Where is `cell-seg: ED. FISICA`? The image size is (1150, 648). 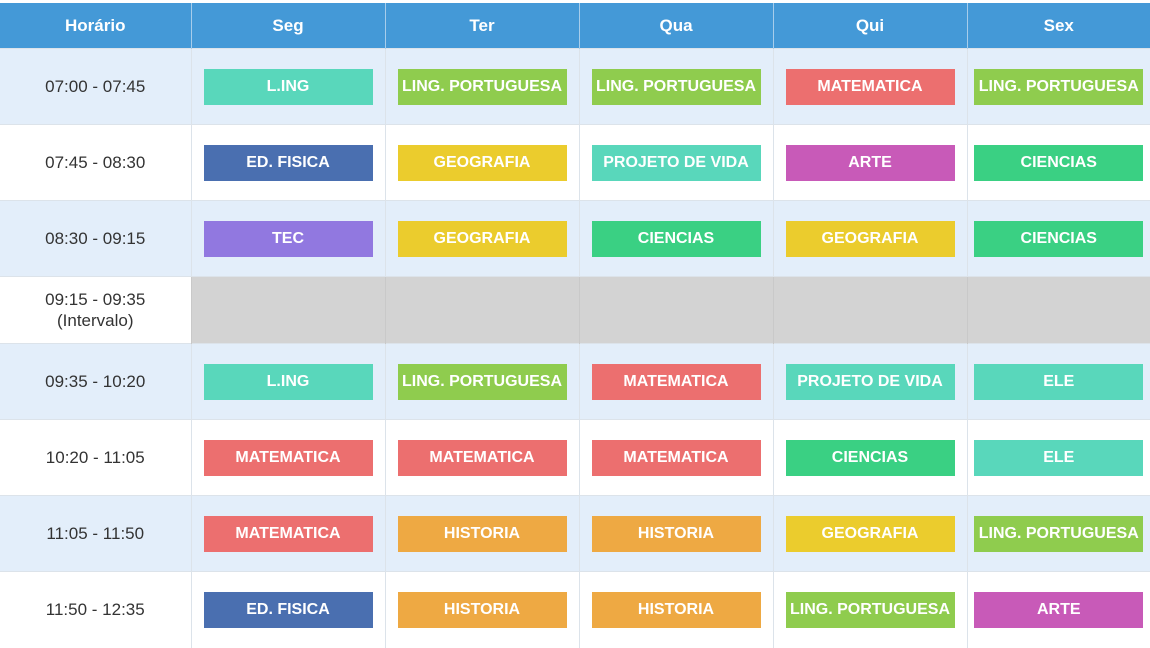 cell-seg: ED. FISICA is located at coordinates (287, 609).